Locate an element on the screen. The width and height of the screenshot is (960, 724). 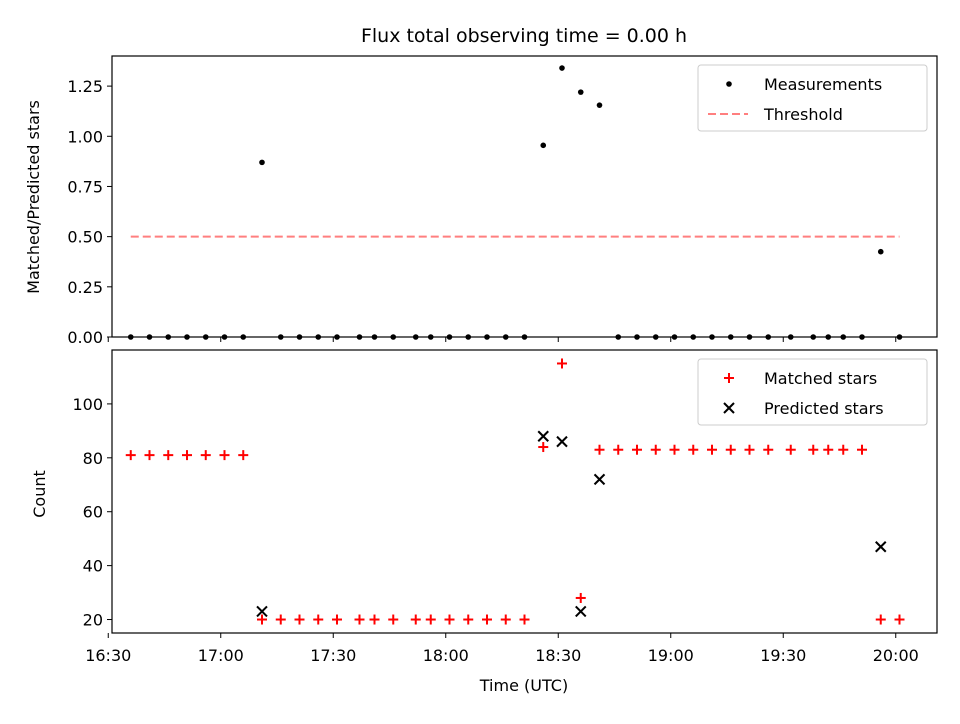
y-tick-label: 0.25 is located at coordinates (85, 287).